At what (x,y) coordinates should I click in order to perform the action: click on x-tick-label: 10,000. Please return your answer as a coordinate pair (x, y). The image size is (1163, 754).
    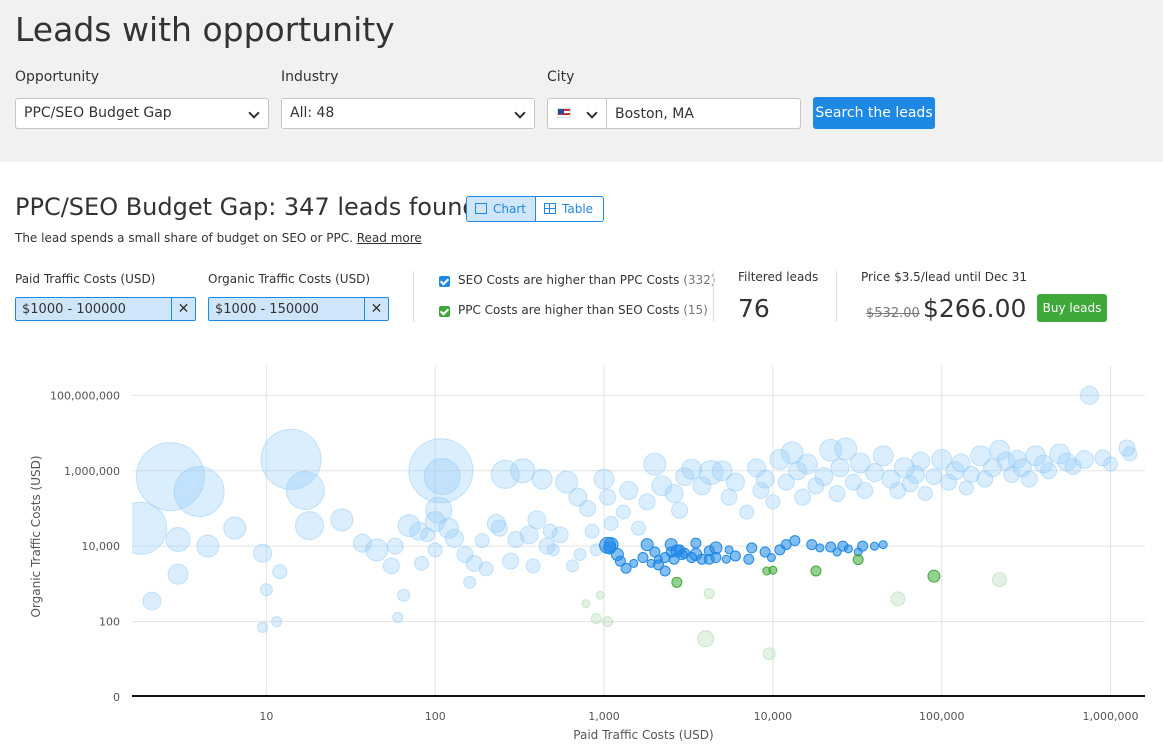
    Looking at the image, I should click on (773, 716).